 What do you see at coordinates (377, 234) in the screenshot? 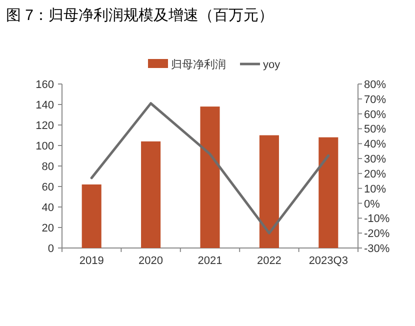
I see `y2-tick-label: -20%` at bounding box center [377, 234].